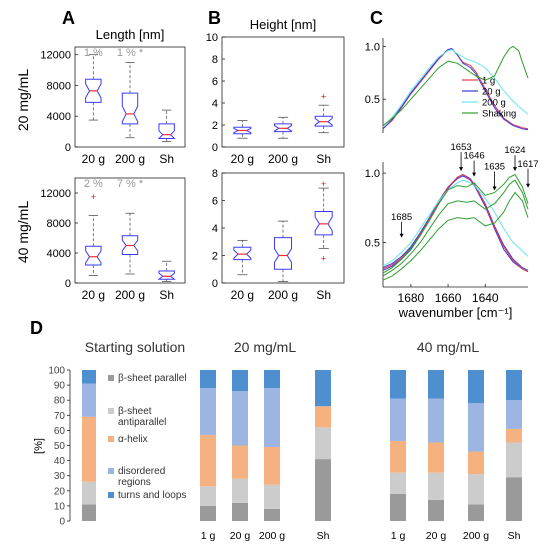 The image size is (550, 549). Describe the element at coordinates (455, 88) in the screenshot. I see `series-line-200-g` at that location.